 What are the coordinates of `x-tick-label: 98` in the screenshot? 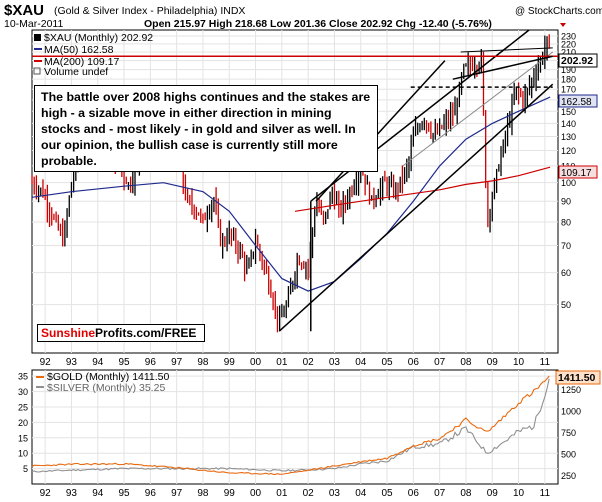 It's located at (203, 362).